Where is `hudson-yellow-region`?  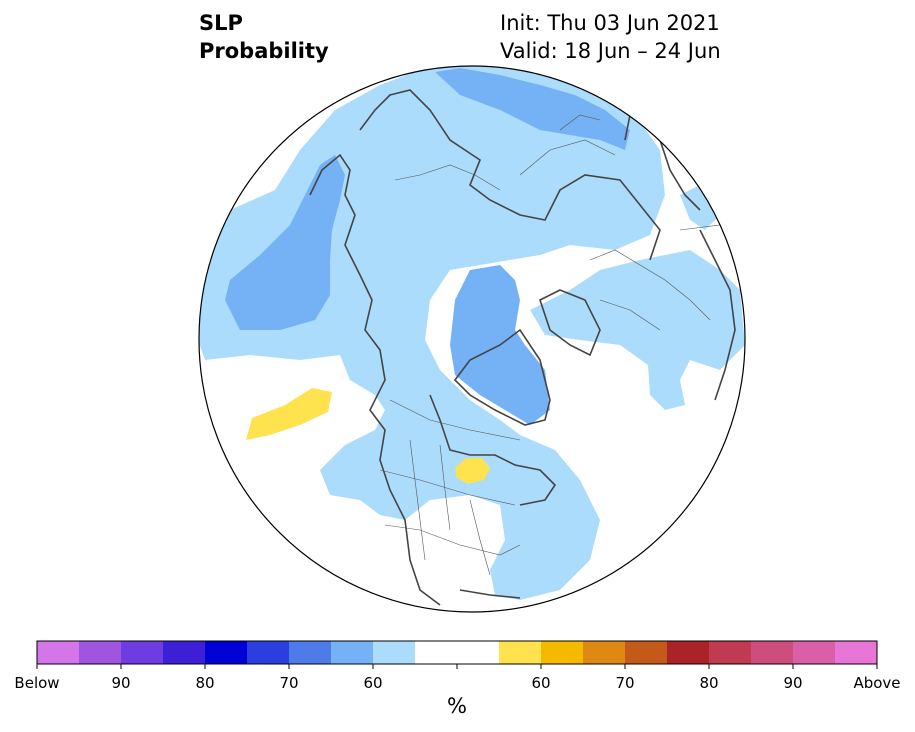 hudson-yellow-region is located at coordinates (472, 471).